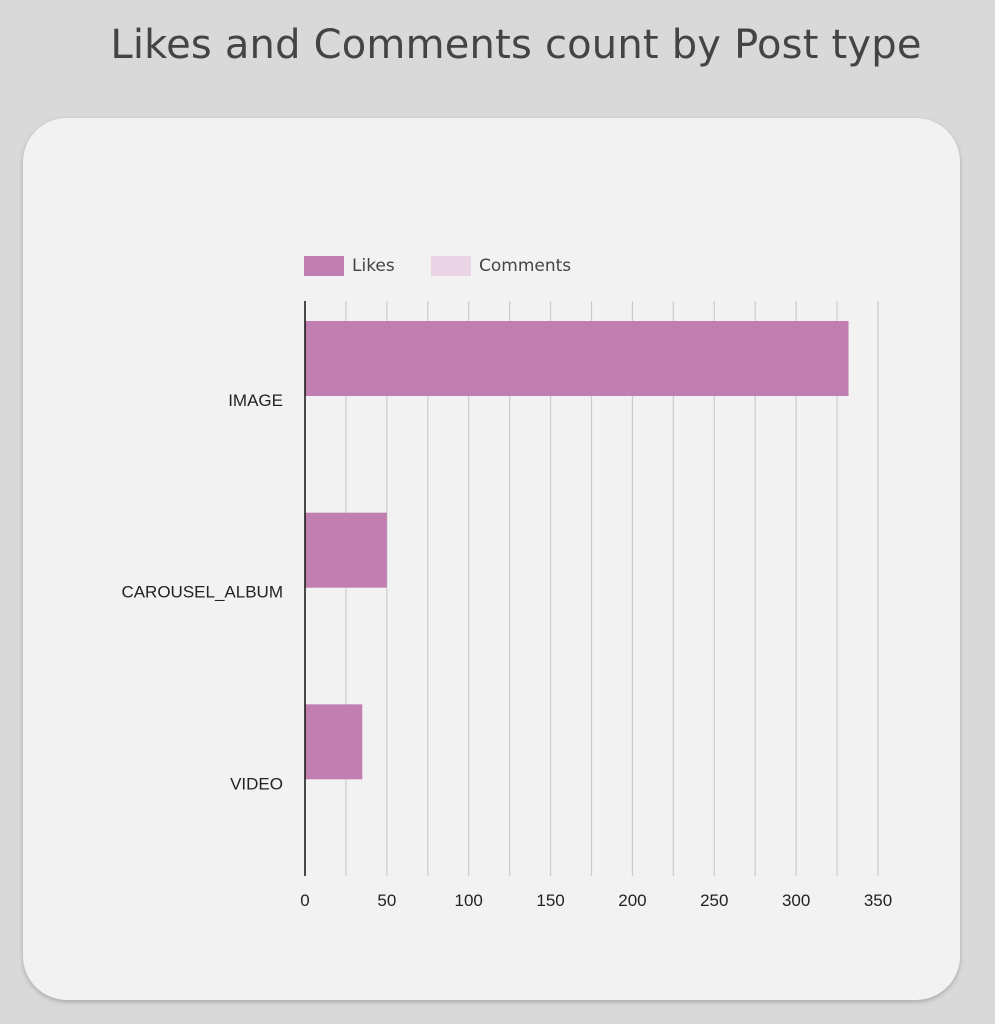  What do you see at coordinates (632, 900) in the screenshot?
I see `x-tick-label: 200` at bounding box center [632, 900].